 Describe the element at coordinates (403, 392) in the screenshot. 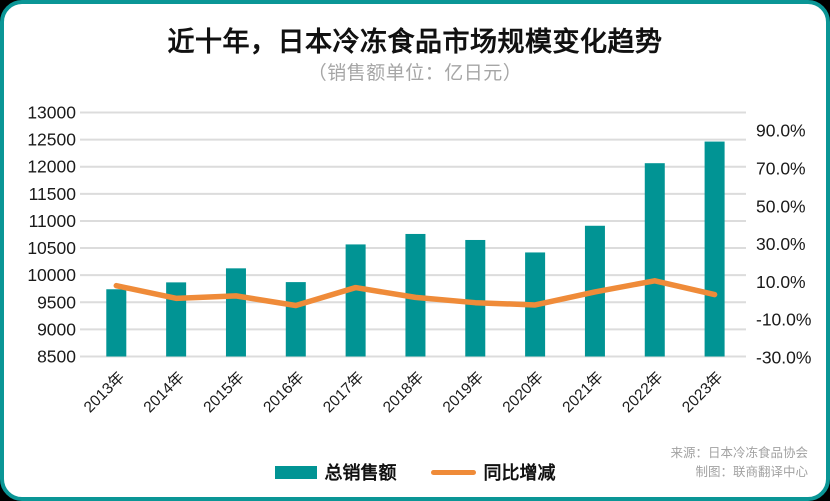

I see `x-axis-label-2018年: 2018年` at that location.